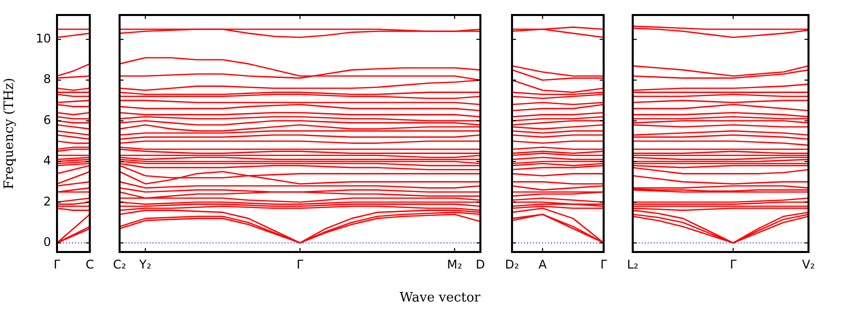  I want to click on x-tick-label: L₂, so click(633, 264).